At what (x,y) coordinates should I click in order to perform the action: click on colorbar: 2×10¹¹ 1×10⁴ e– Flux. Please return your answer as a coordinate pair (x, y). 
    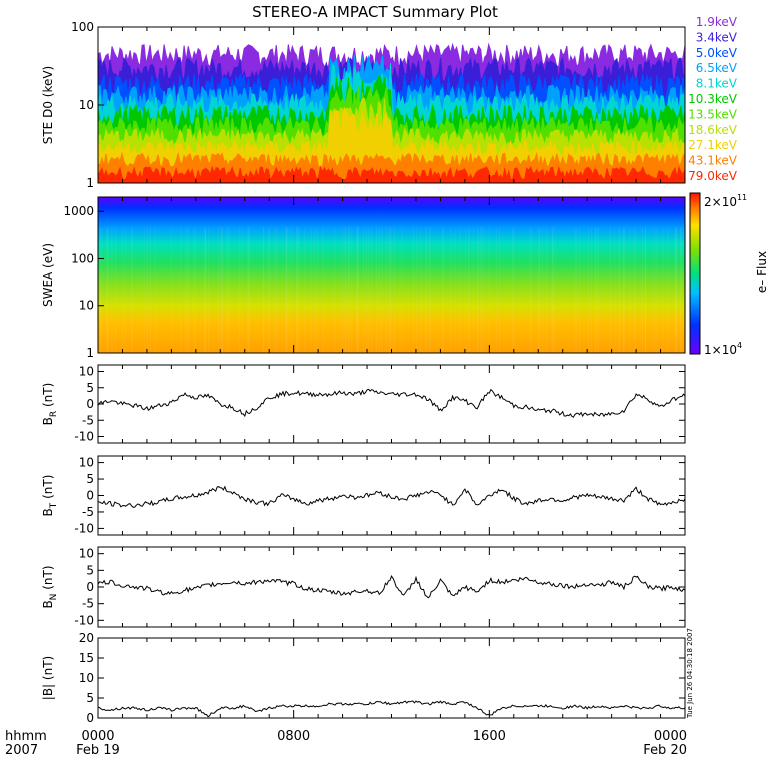
    Looking at the image, I should click on (729, 274).